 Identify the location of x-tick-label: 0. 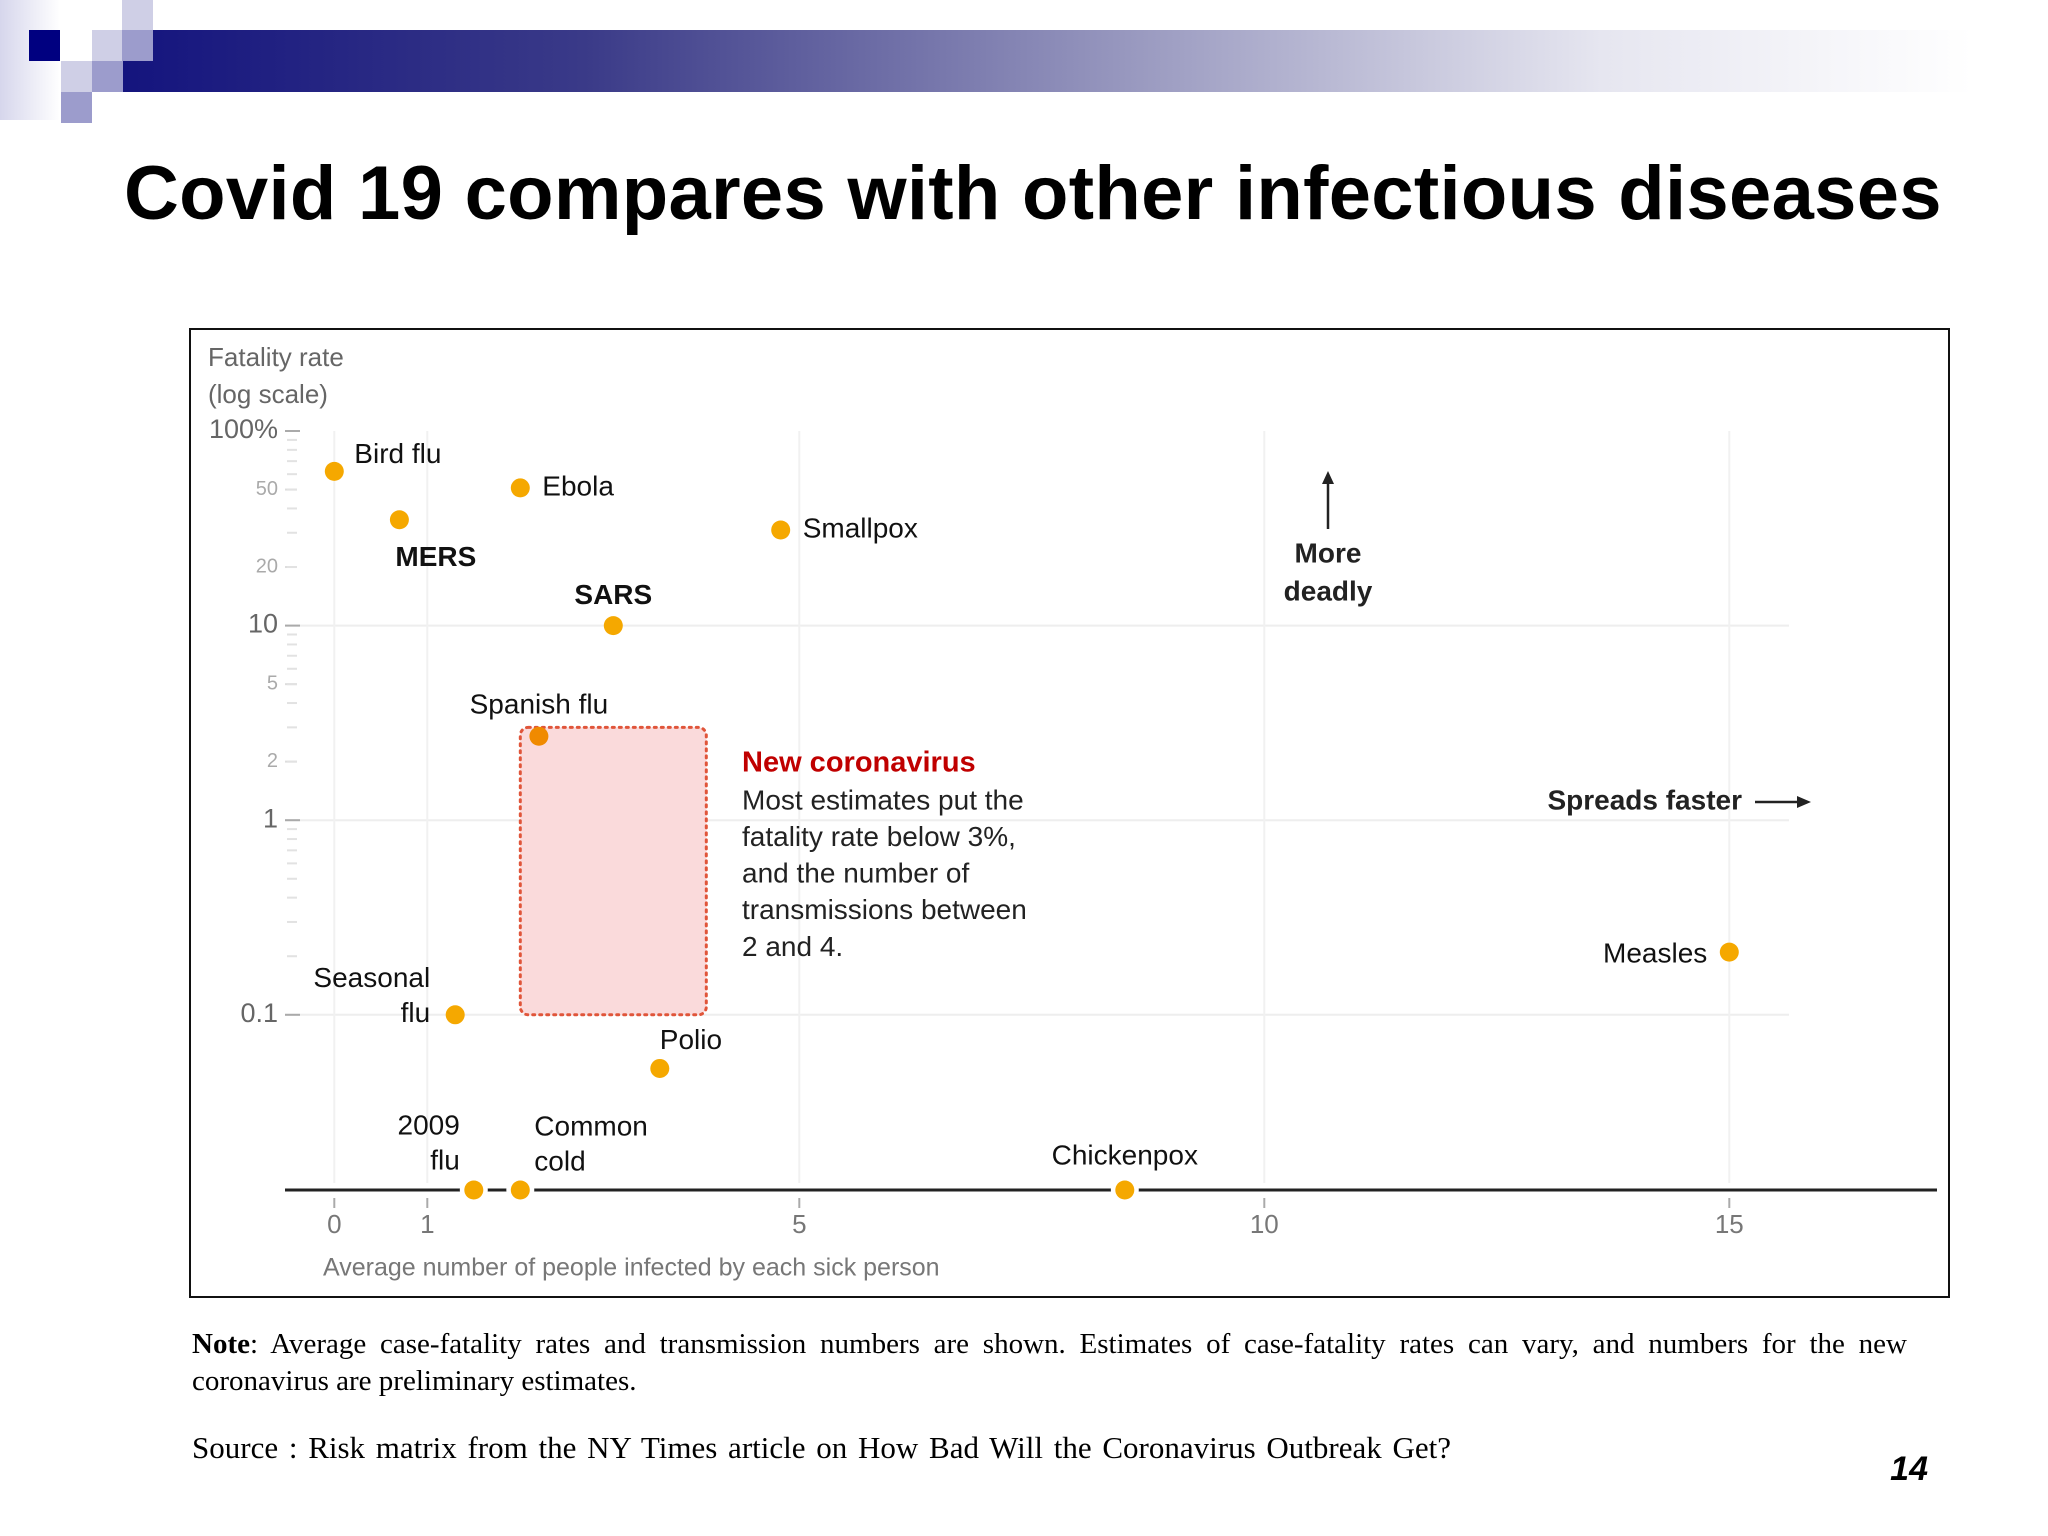
(334, 1224).